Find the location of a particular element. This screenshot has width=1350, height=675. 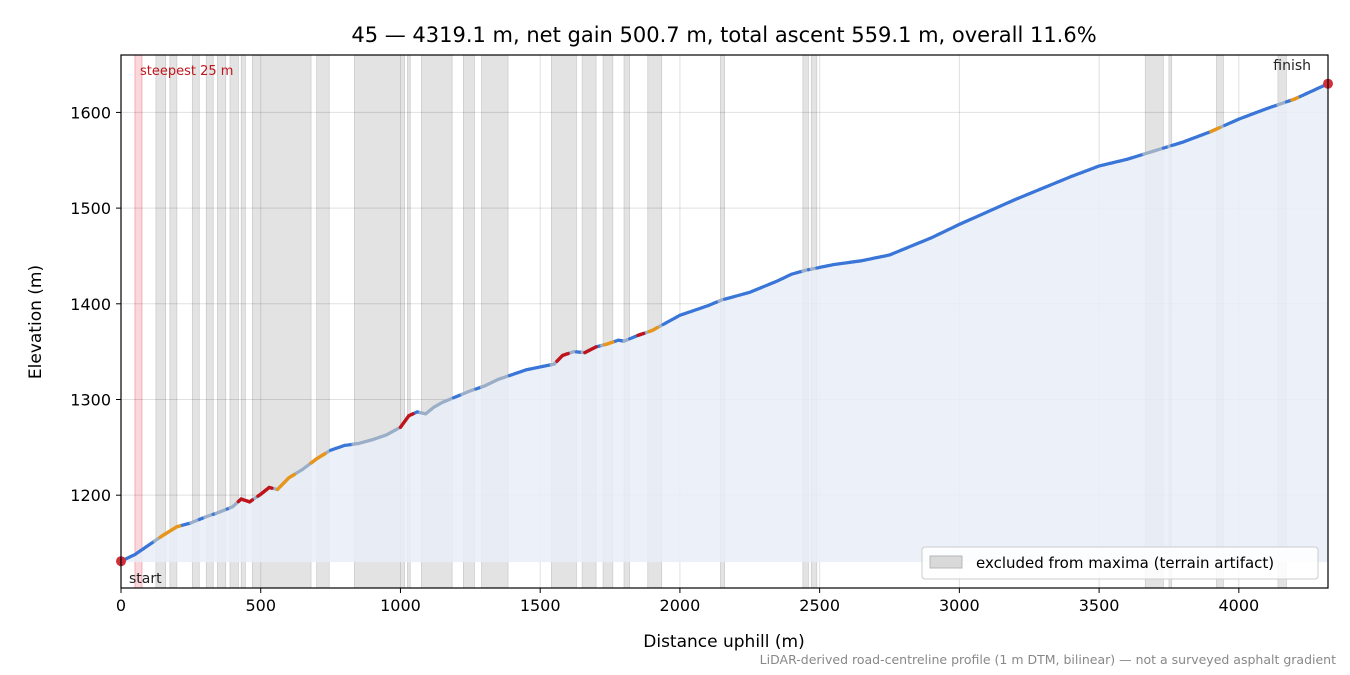

x-axis-ticks: 0 500 1000 1500 2000 2500 3000 3500 4000 is located at coordinates (687, 601).